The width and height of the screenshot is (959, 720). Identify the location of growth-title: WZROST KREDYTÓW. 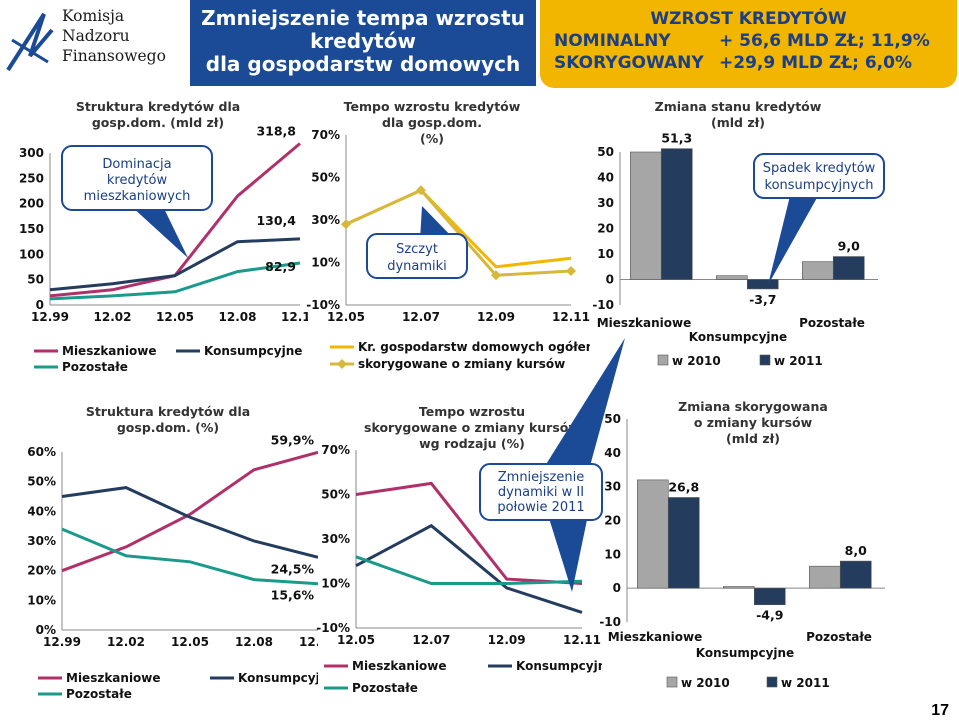
(748, 19).